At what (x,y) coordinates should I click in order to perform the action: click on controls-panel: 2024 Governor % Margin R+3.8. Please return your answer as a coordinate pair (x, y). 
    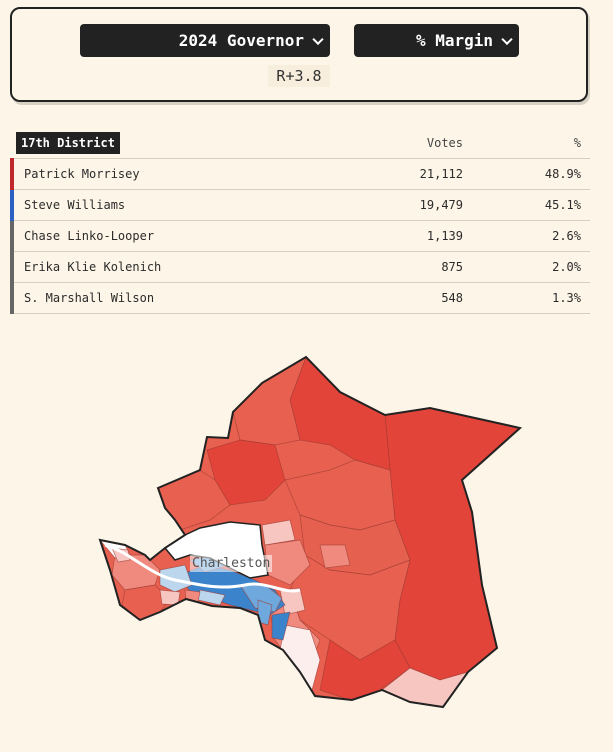
    Looking at the image, I should click on (299, 54).